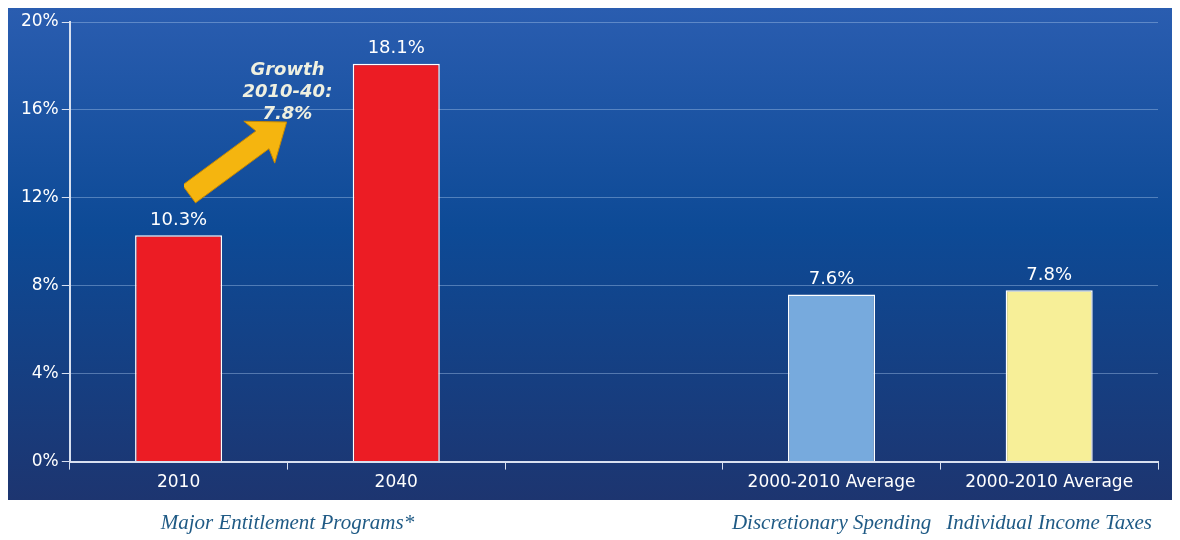 This screenshot has width=1180, height=540. I want to click on x-tick-label: 2040, so click(396, 481).